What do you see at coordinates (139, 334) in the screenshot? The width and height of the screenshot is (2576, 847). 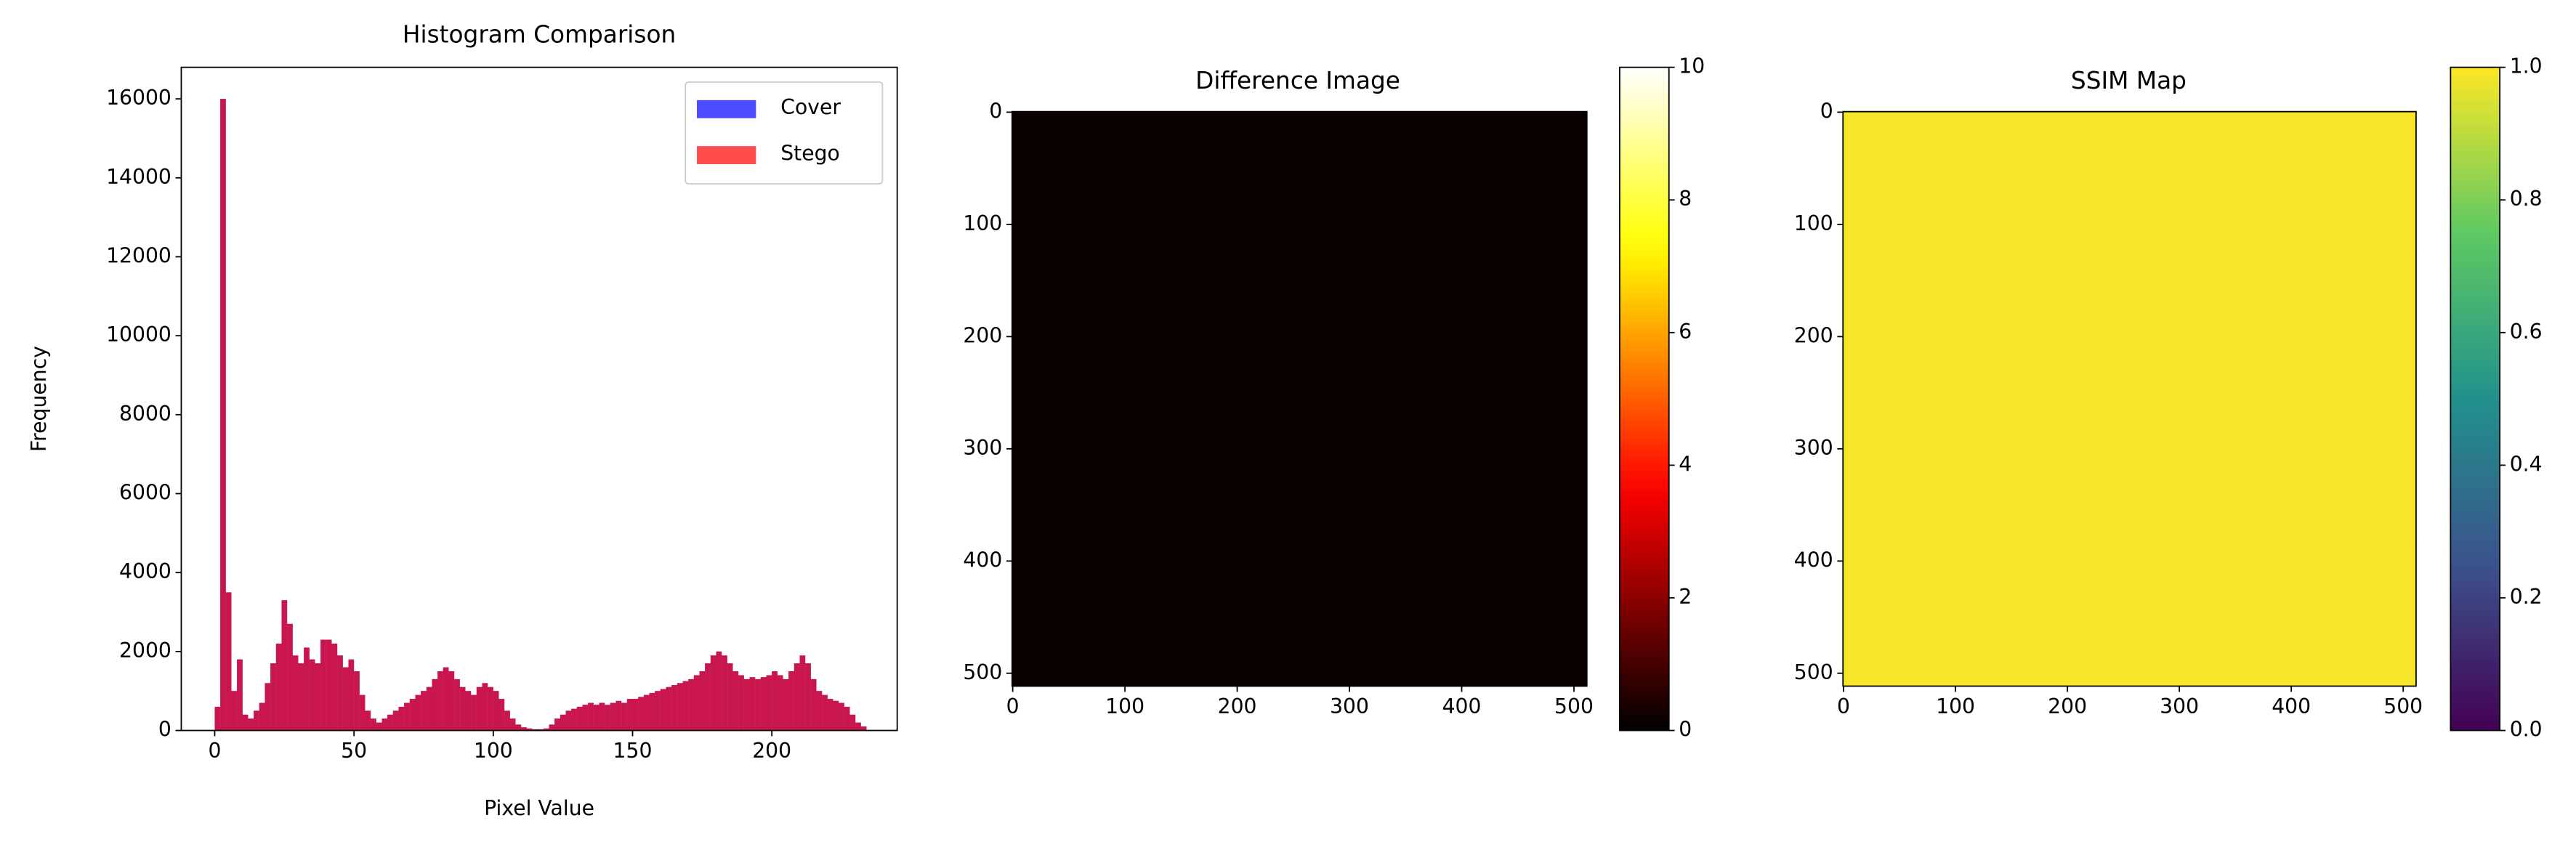 I see `y-tick-label: 10000` at bounding box center [139, 334].